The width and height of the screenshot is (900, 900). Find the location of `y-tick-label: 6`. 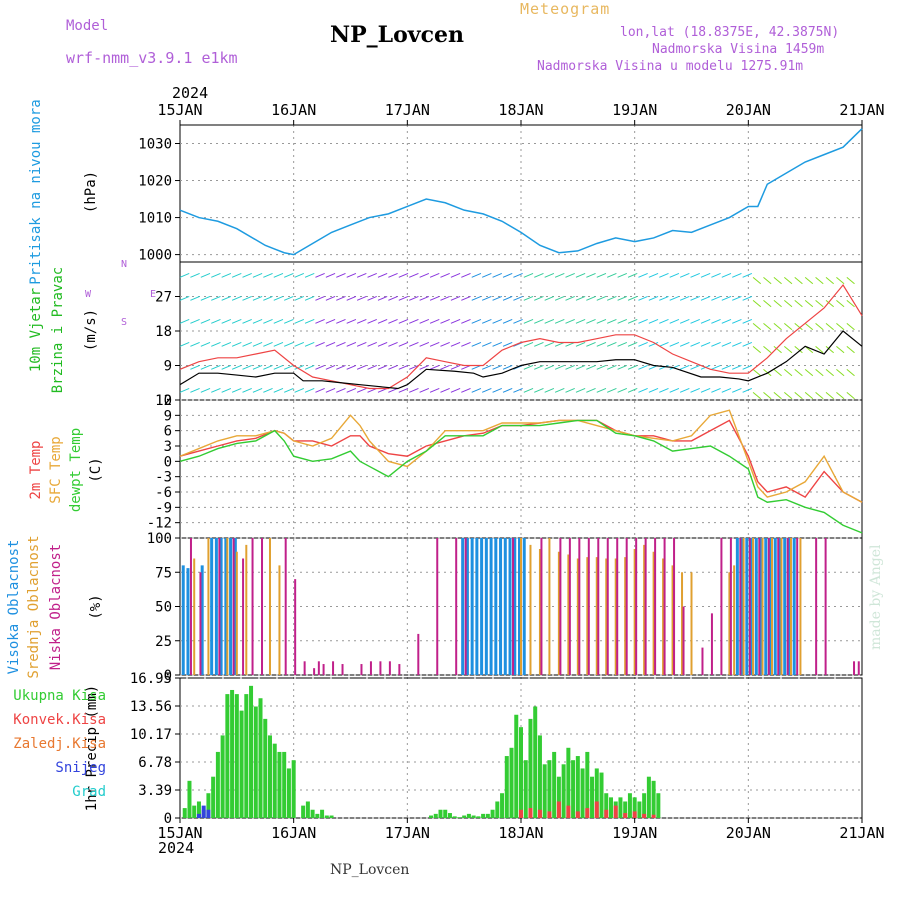

y-tick-label: 6 is located at coordinates (168, 432).